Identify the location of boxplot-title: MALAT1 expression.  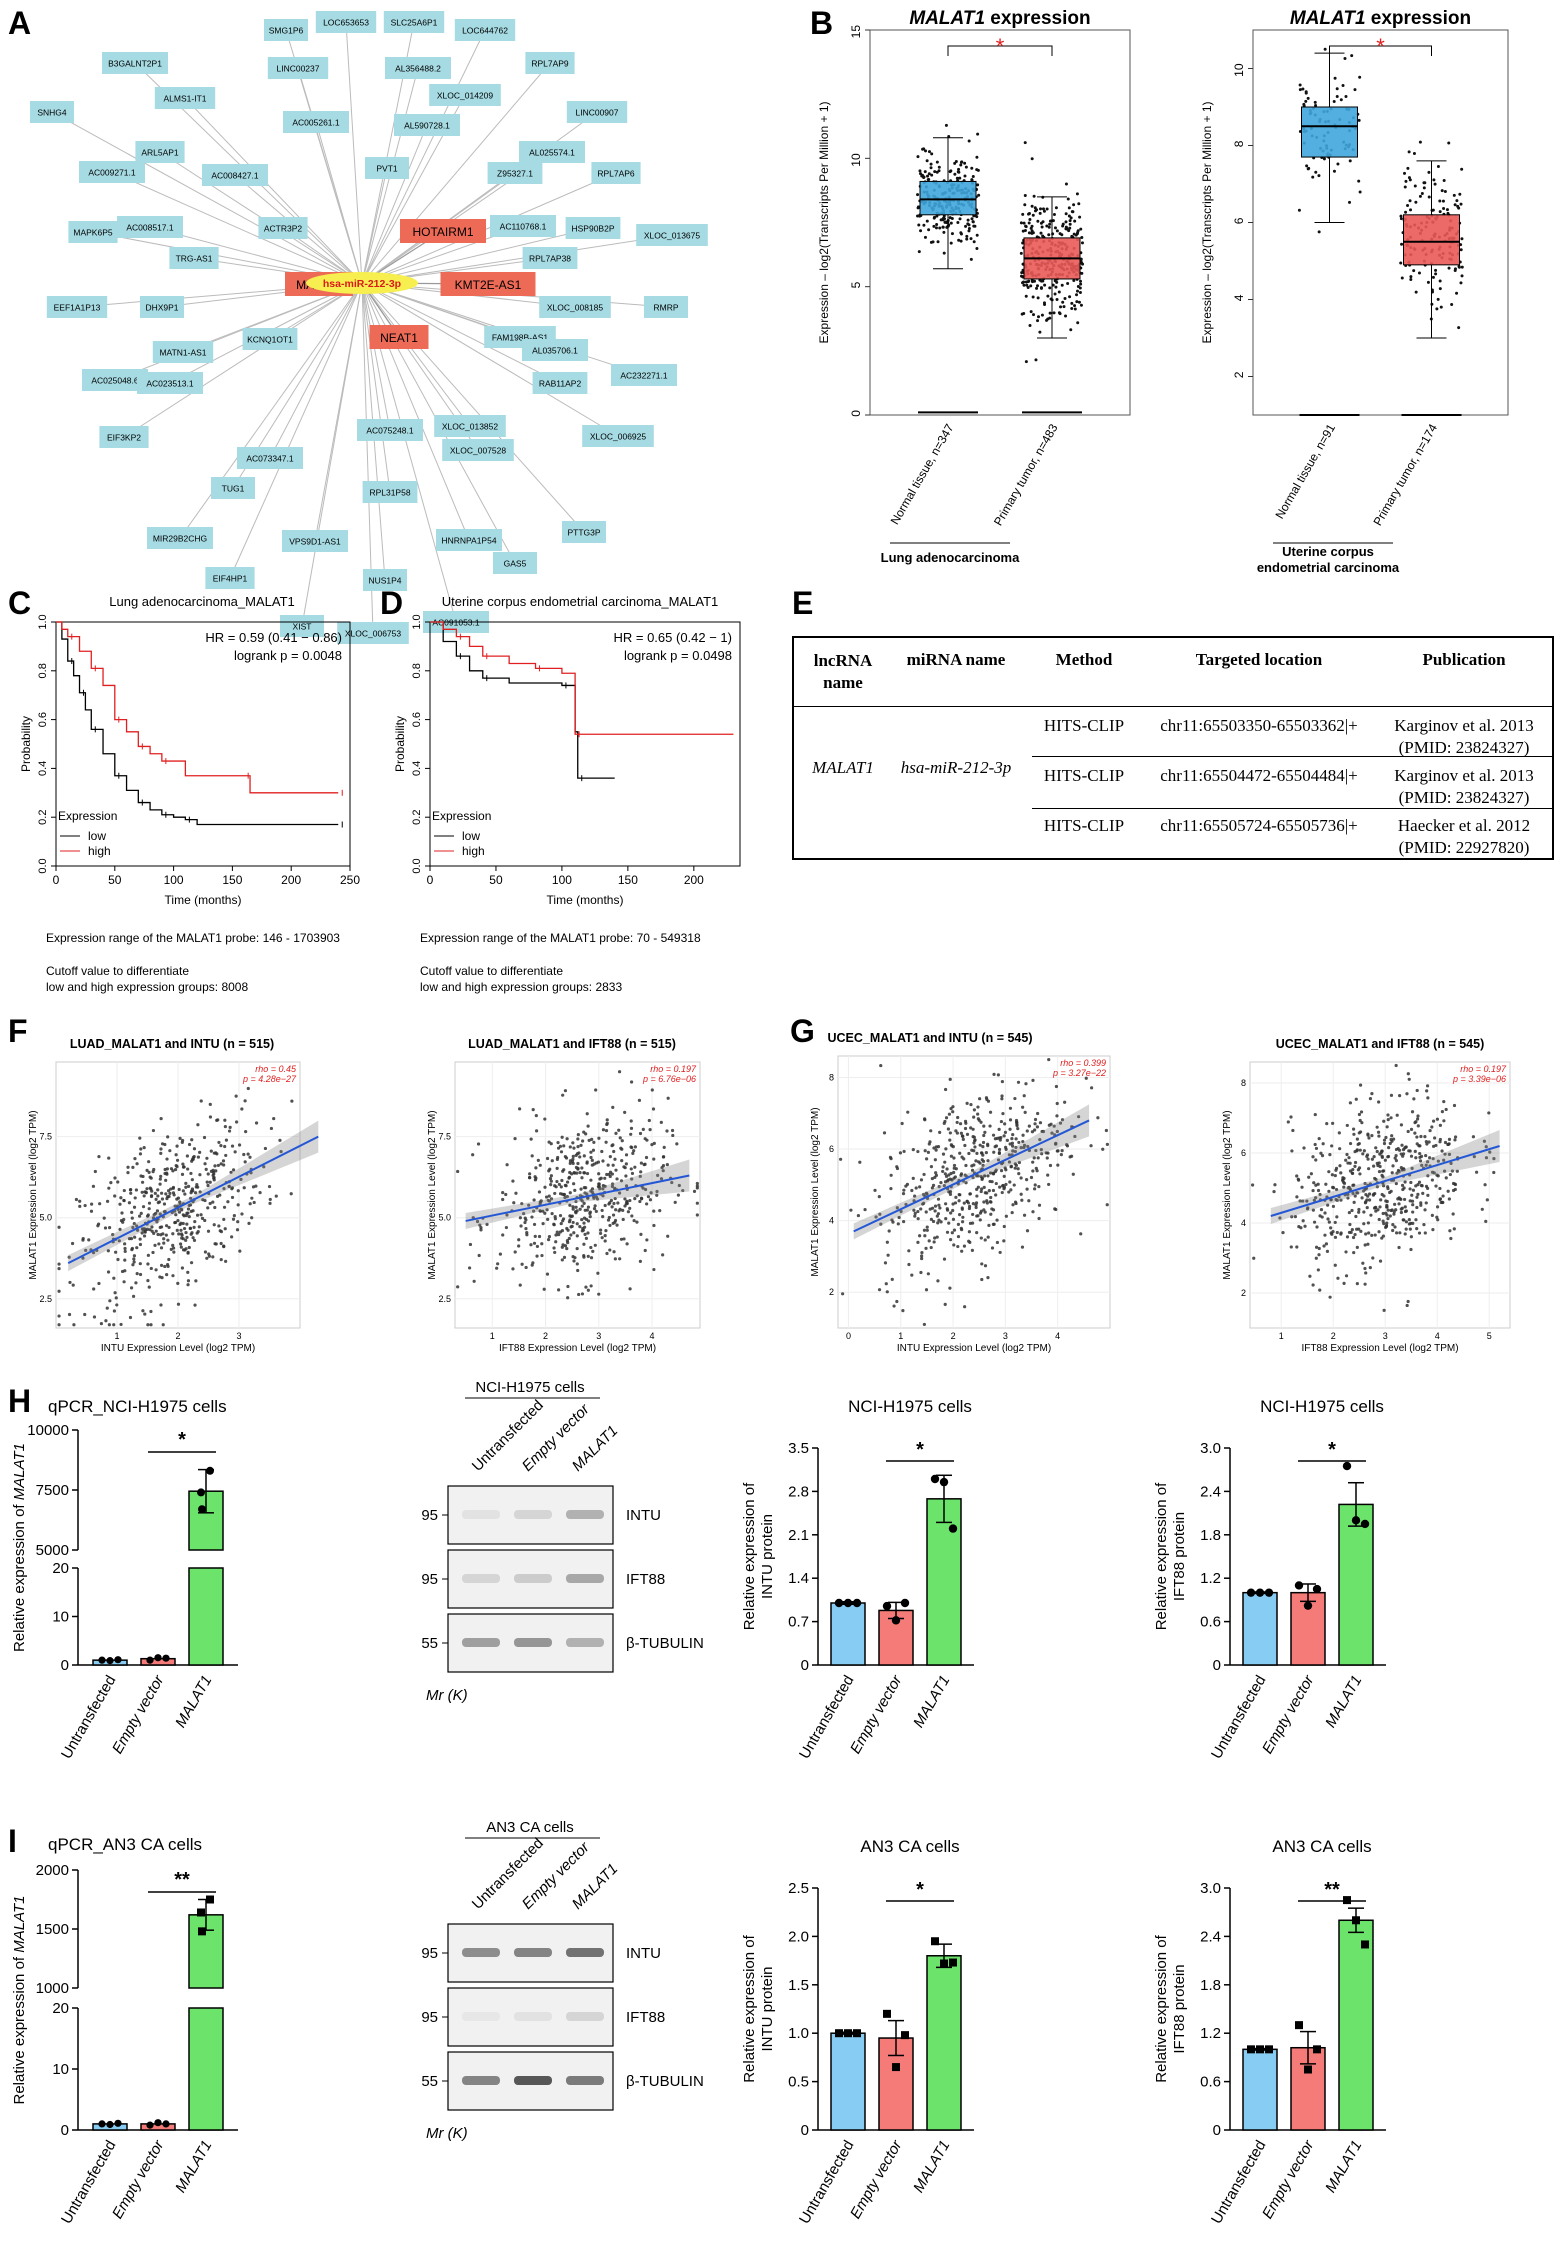
(1380, 18).